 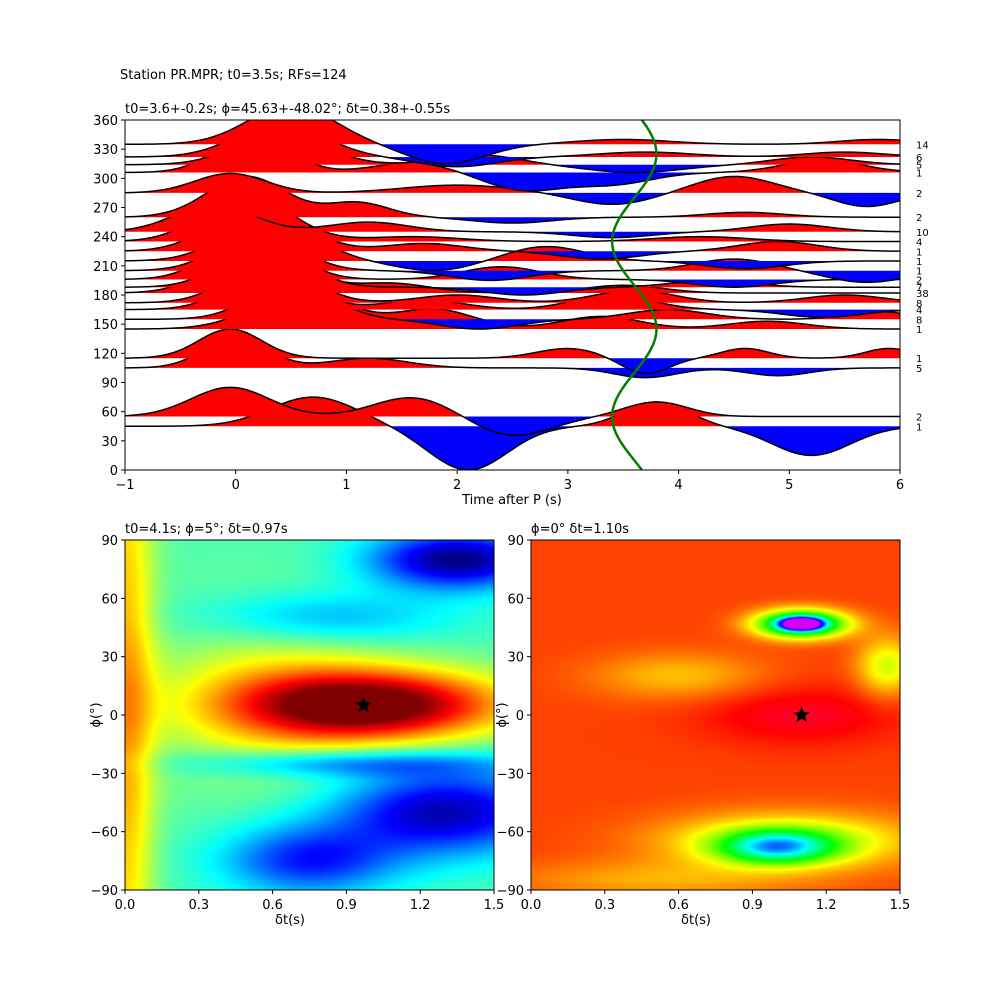 What do you see at coordinates (109, 384) in the screenshot?
I see `rf-y-tick-label: 90` at bounding box center [109, 384].